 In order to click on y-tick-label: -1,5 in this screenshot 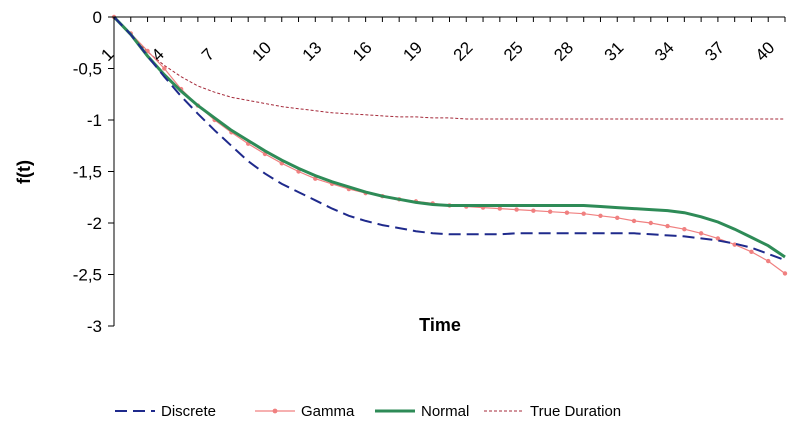, I will do `click(87, 172)`.